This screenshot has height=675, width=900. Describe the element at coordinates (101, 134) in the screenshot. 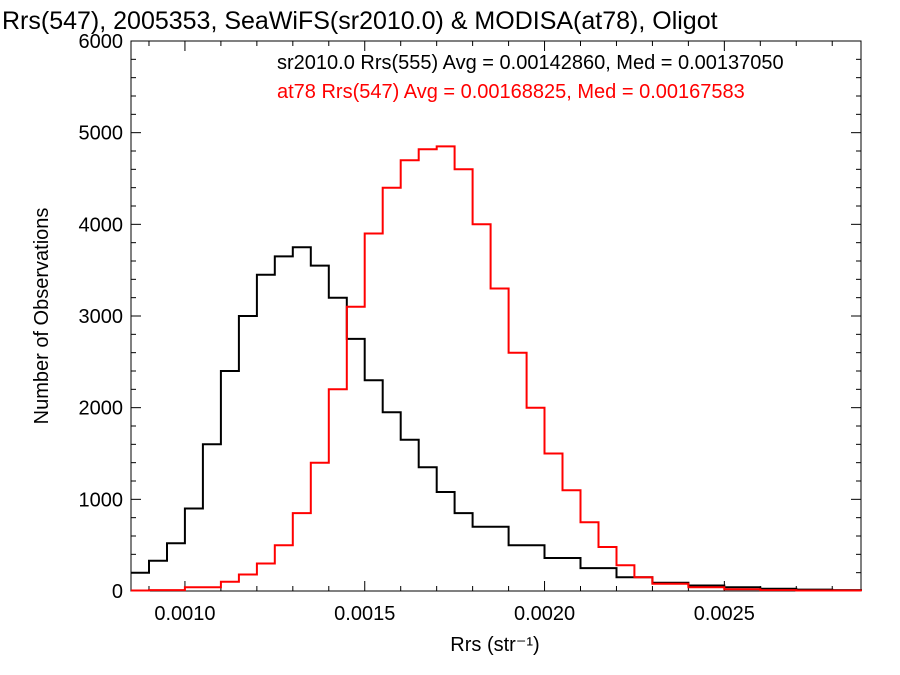

I see `y-tick-label: 5000` at that location.